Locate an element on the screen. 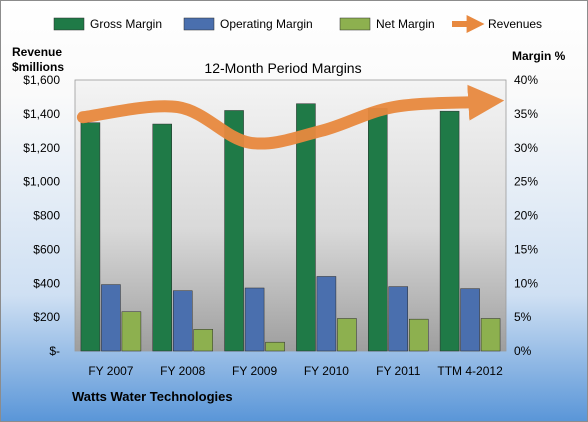 The image size is (588, 422). right-tick-label: 0% is located at coordinates (523, 351).